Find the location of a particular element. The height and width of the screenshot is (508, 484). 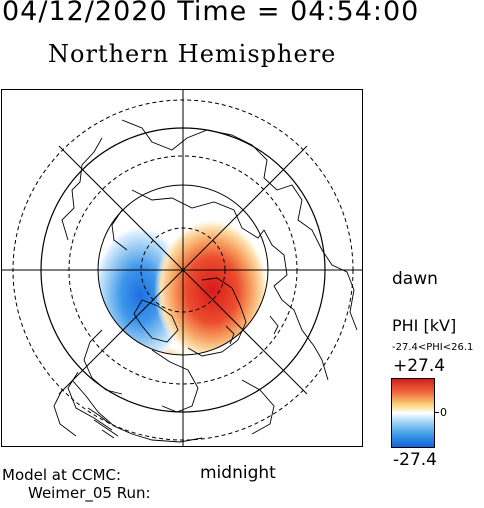

potential-pattern is located at coordinates (183, 286).